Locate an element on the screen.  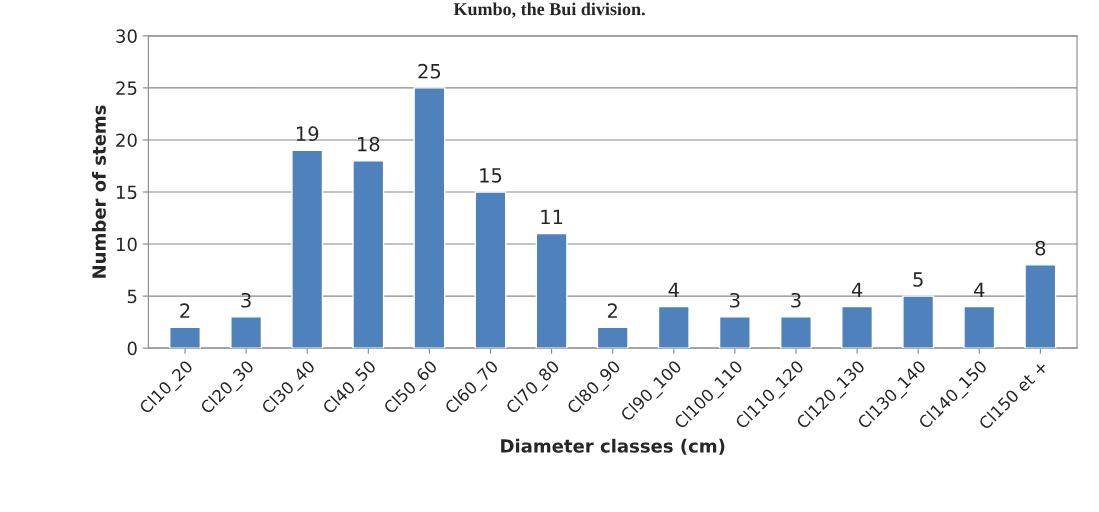
y-tick-label: 0 is located at coordinates (132, 348).